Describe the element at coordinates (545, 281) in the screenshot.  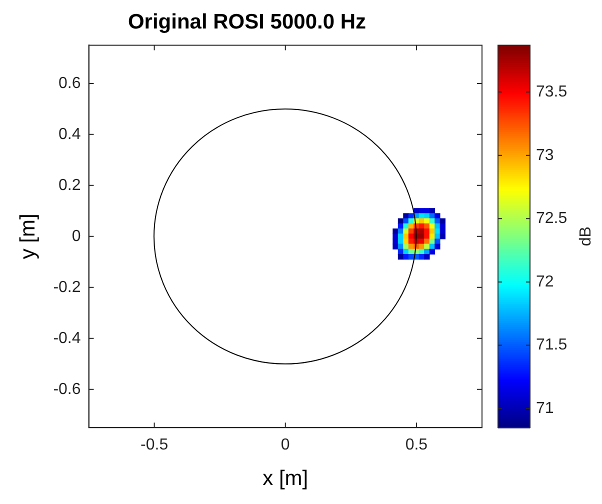
I see `color-bar-label: 72` at that location.